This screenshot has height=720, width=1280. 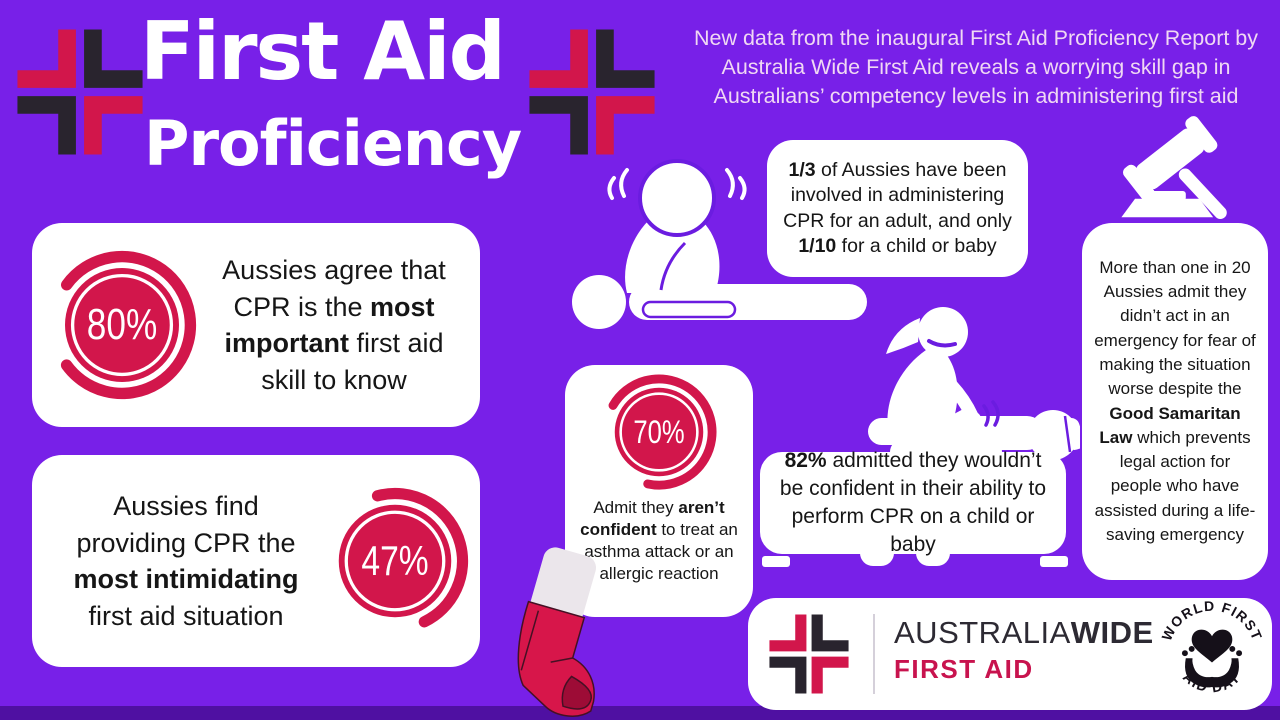 What do you see at coordinates (955, 384) in the screenshot?
I see `cpr-infant-illustration` at bounding box center [955, 384].